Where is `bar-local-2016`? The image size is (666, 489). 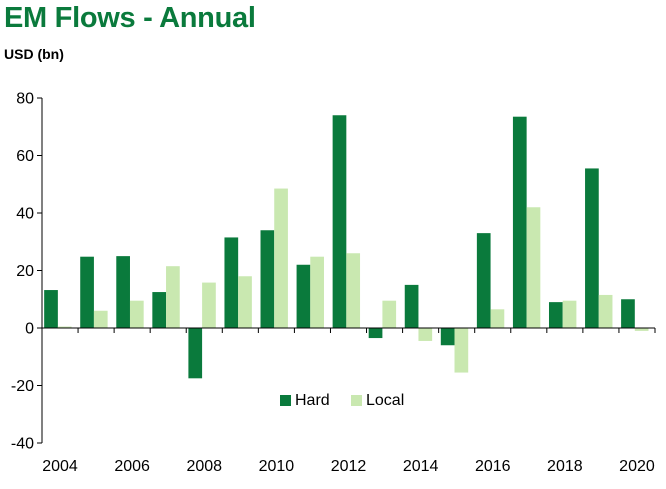 bar-local-2016 is located at coordinates (497, 318).